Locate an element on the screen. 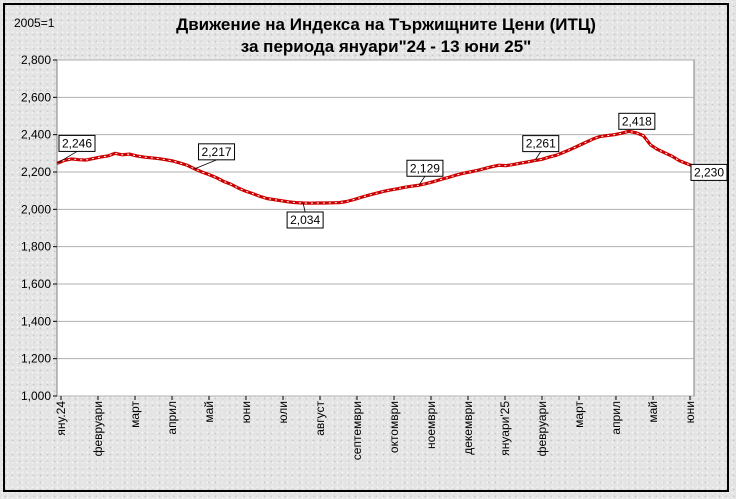 This screenshot has height=499, width=736. data-label: 2,418 is located at coordinates (637, 121).